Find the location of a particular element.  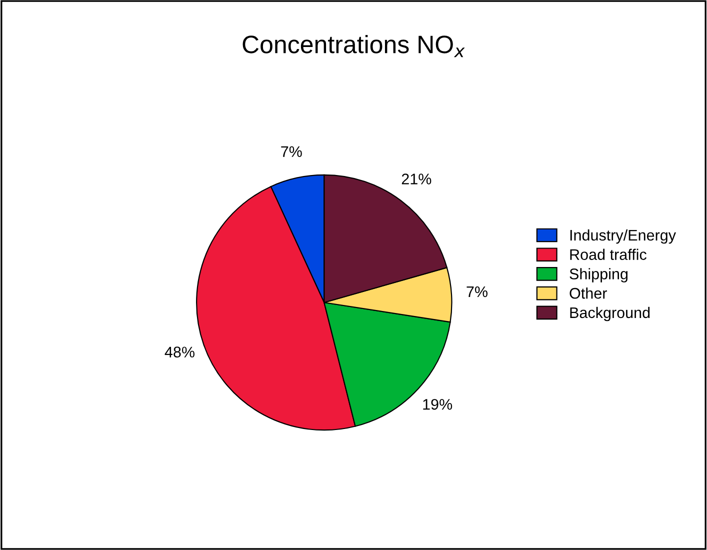

legend-label: Background is located at coordinates (610, 314).